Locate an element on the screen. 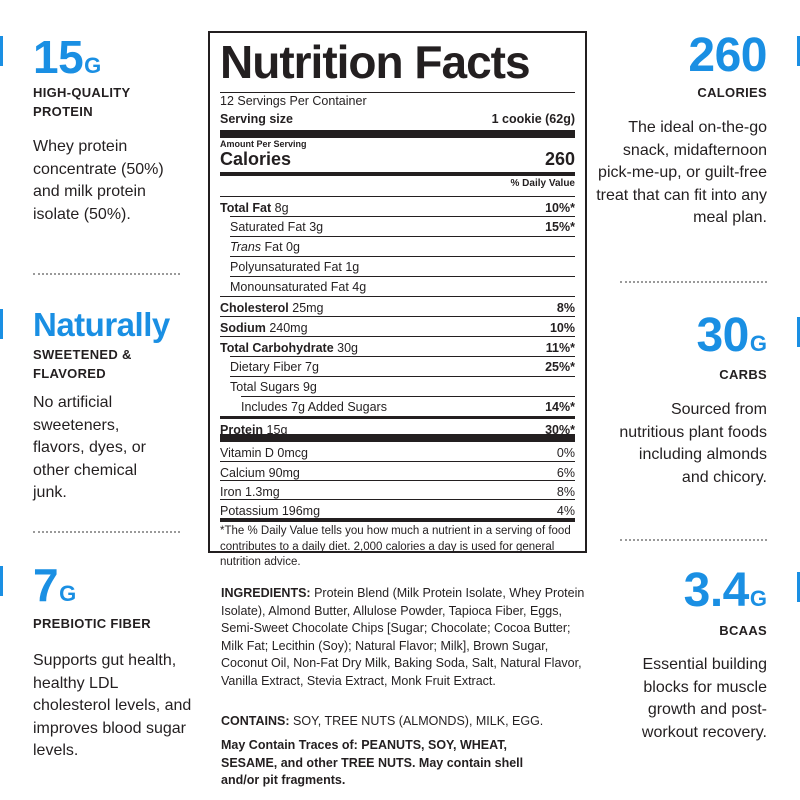  contains-label: CONTAINS: is located at coordinates (255, 721).